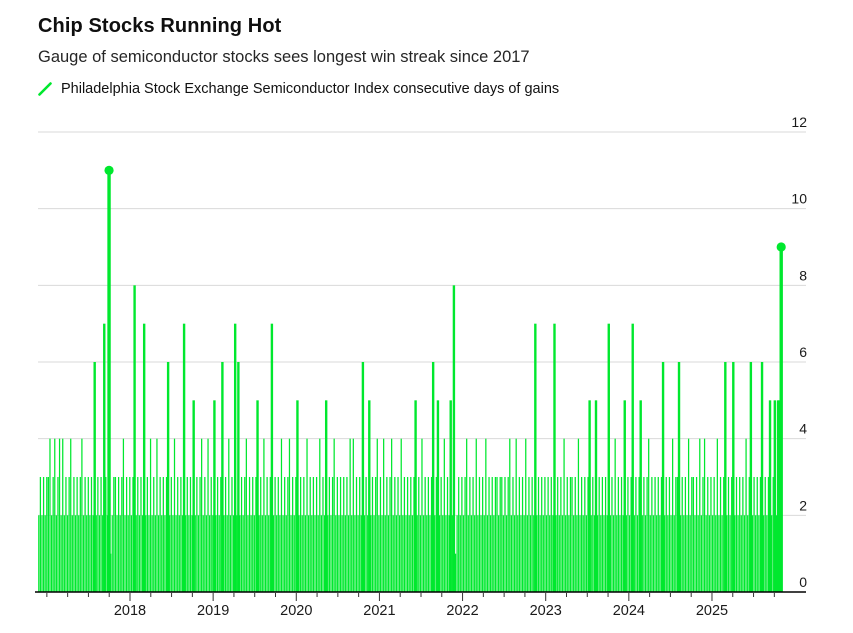 This screenshot has height=633, width=853. Describe the element at coordinates (462, 611) in the screenshot. I see `svg-text: 2022` at that location.